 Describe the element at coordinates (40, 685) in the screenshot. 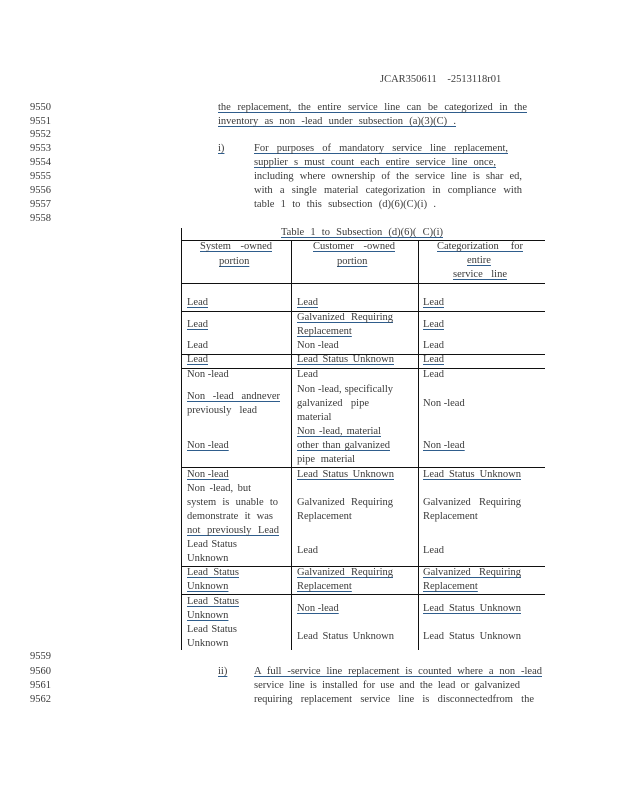

I see `line-number: 9561` at that location.